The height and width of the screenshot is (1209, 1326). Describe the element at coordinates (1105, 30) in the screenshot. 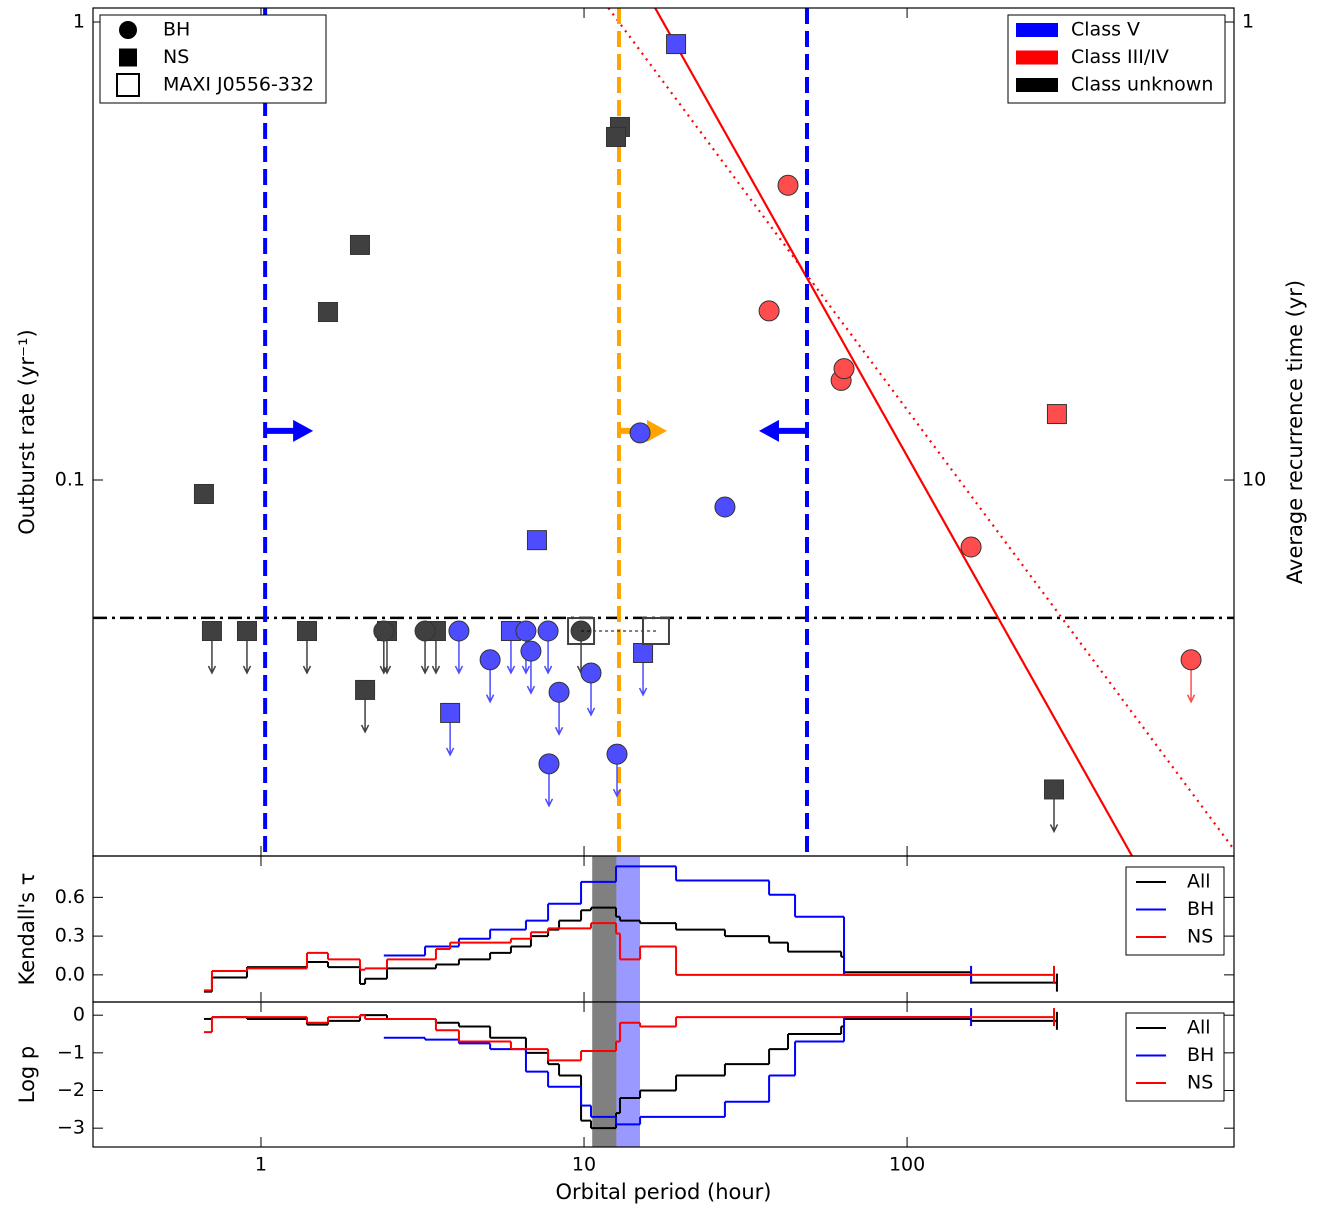

I see `legend-label: Class V` at that location.